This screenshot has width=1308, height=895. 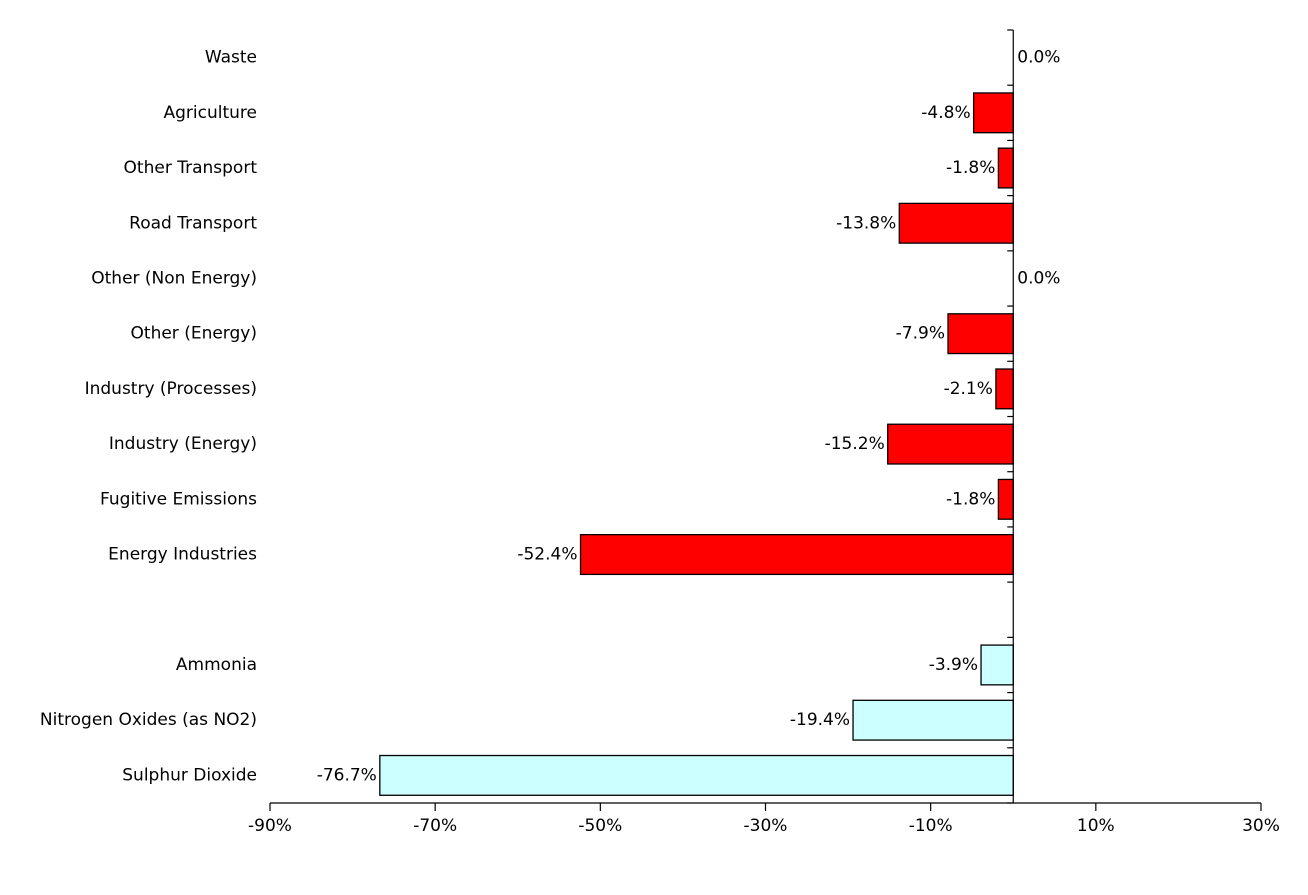 I want to click on category-label: Industry (Processes), so click(x=171, y=389).